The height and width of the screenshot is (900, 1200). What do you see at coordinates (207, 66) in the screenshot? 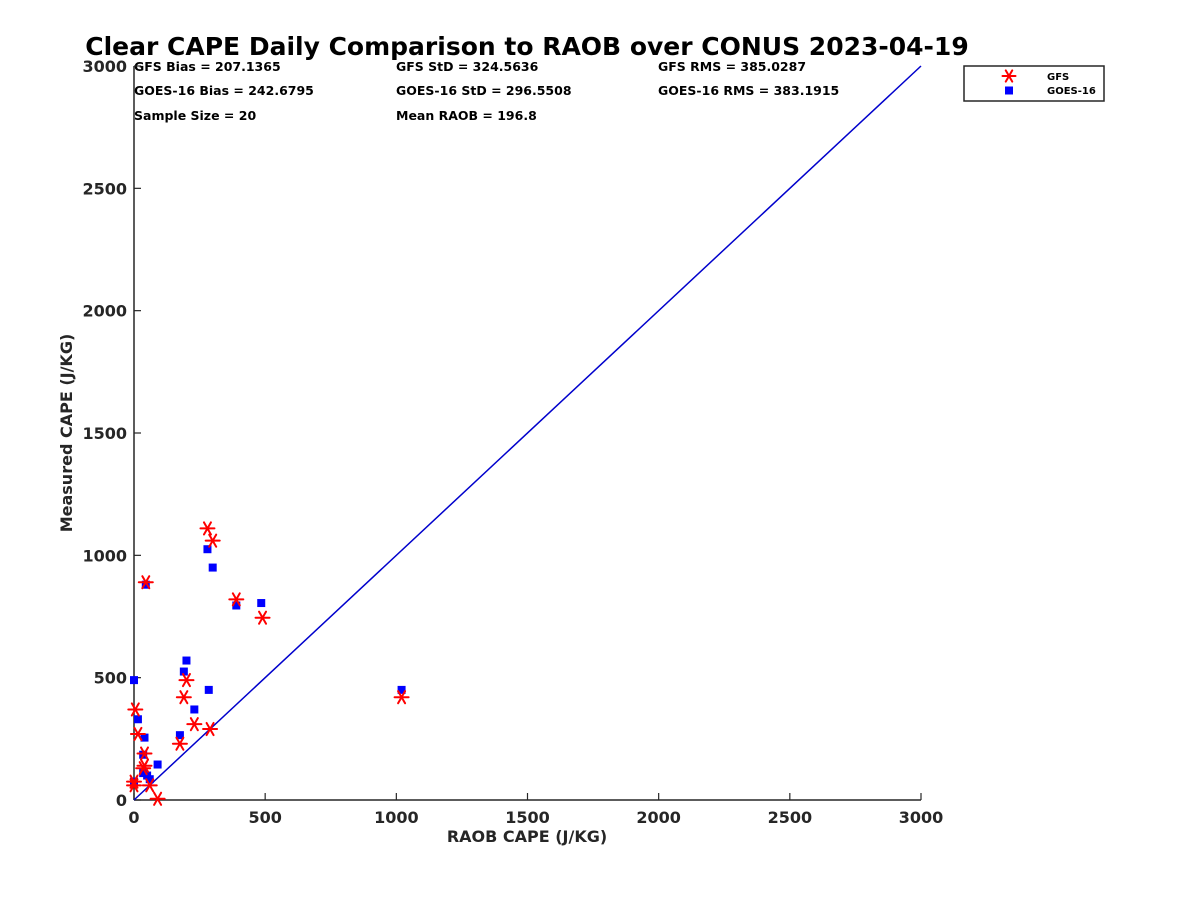
I see `stat-gfs-bias: GFS Bias = 207.1365` at bounding box center [207, 66].